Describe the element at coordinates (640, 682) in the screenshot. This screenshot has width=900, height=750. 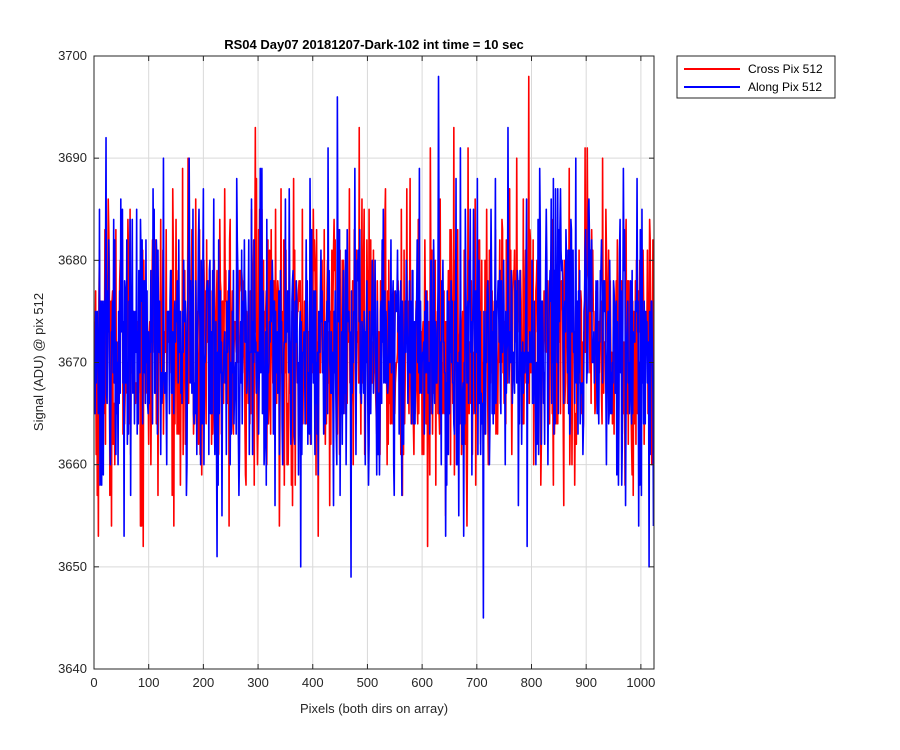
I see `x-tick-label: 1000` at that location.